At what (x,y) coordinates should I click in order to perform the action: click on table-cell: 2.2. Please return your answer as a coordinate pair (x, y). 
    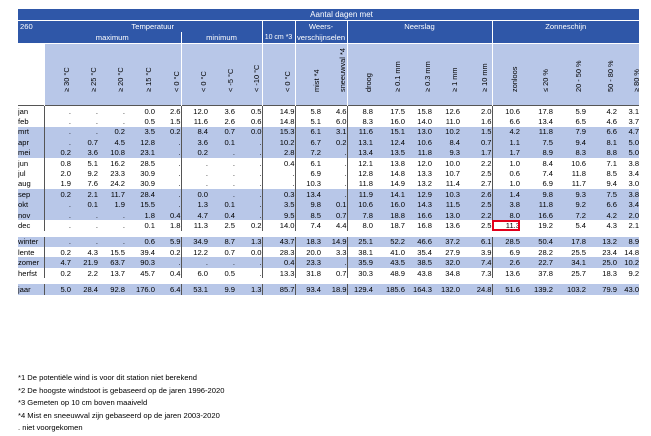
    Looking at the image, I should click on (92, 273).